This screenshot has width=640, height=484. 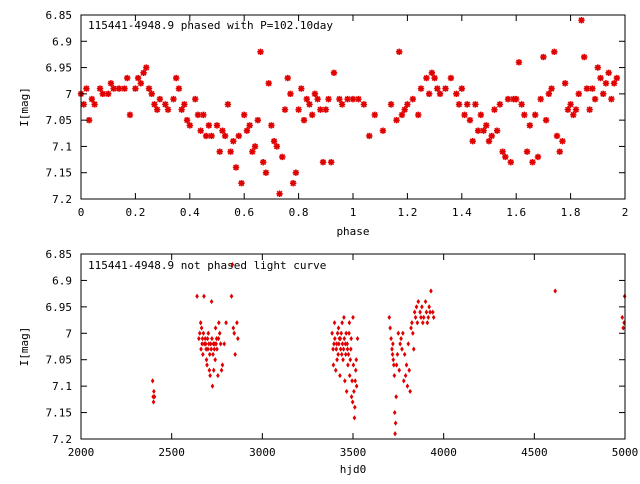 What do you see at coordinates (353, 469) in the screenshot?
I see `unphased-x-axis-label: hjd0` at bounding box center [353, 469].